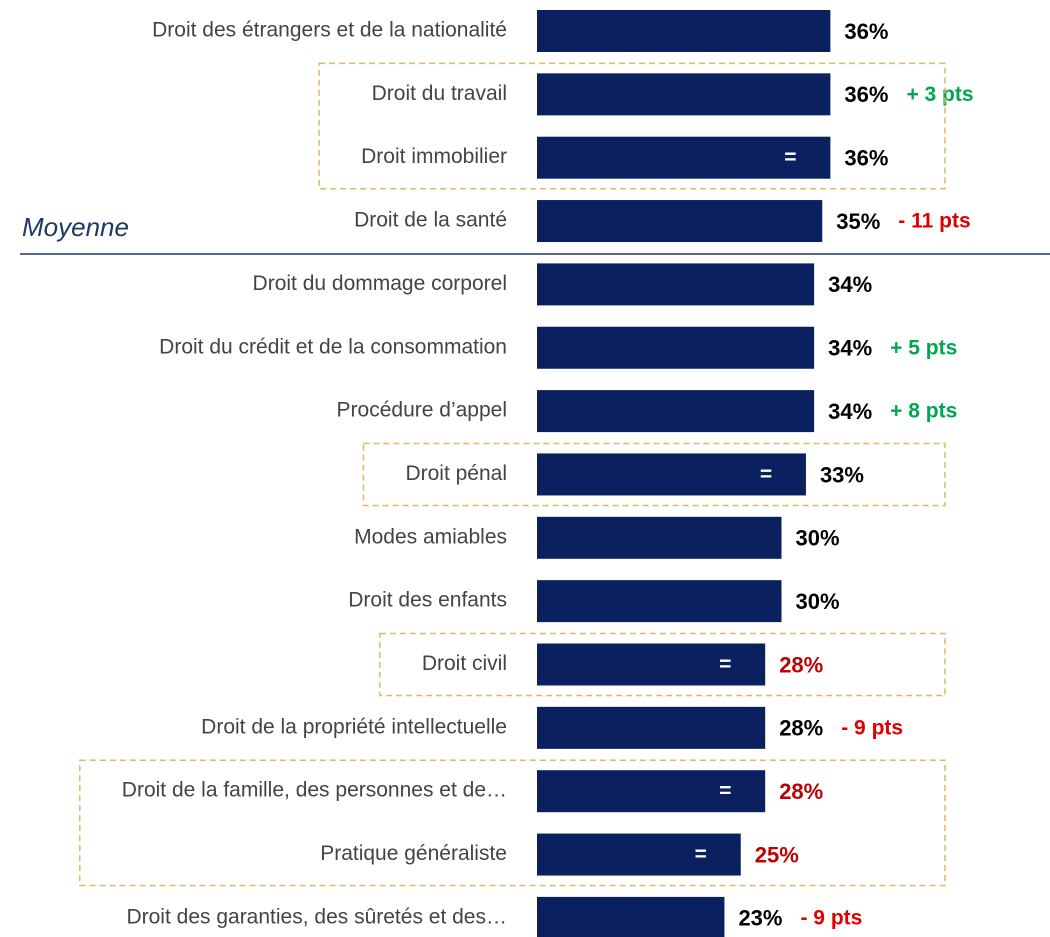 The height and width of the screenshot is (937, 1050). Describe the element at coordinates (422, 410) in the screenshot. I see `category-label: Procédure d’appel` at that location.